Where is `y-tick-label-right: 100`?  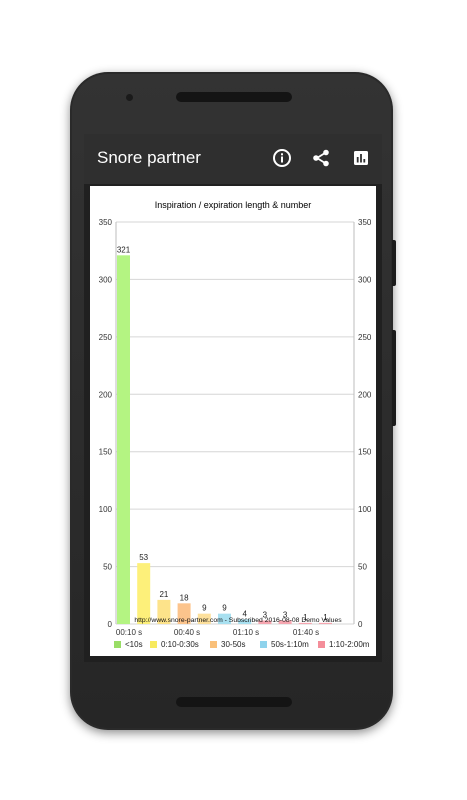
y-tick-label-right: 100 is located at coordinates (365, 509).